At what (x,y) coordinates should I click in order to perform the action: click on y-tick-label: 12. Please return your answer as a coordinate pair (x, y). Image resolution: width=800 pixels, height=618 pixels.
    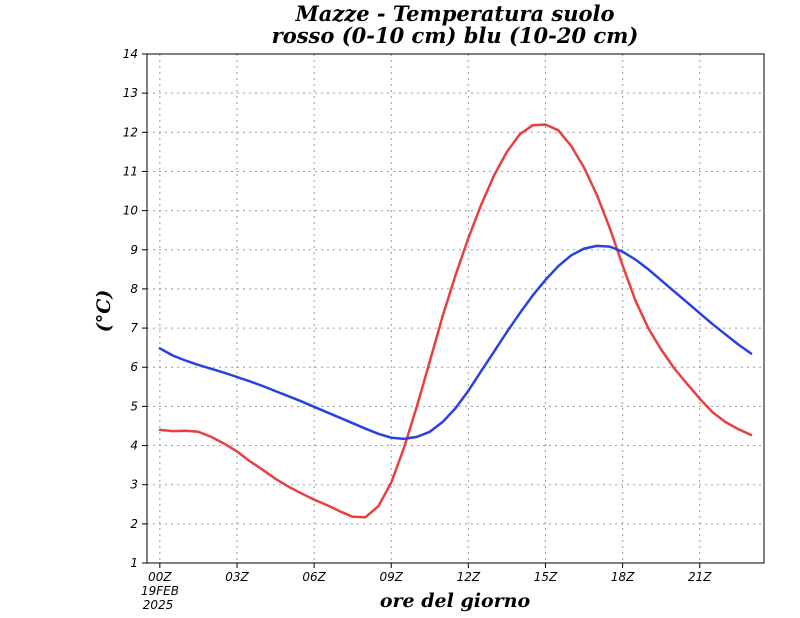
    Looking at the image, I should click on (130, 132).